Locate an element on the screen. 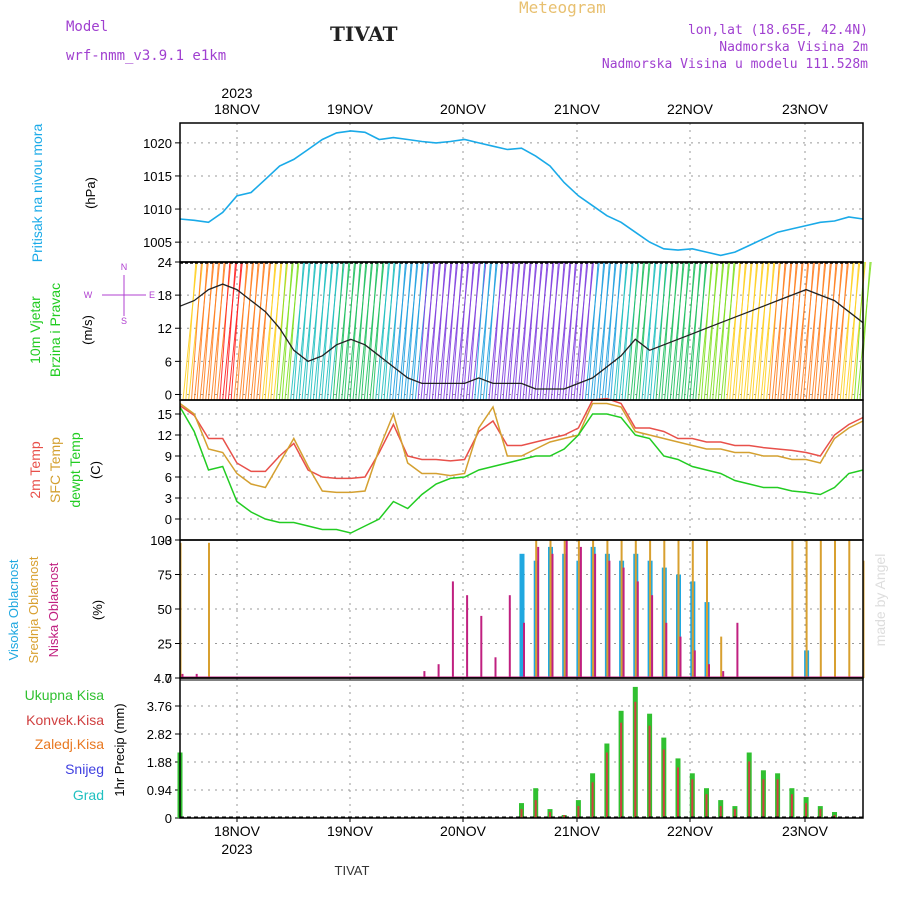 This screenshot has height=900, width=900. ytick-label-1-3: 18 is located at coordinates (165, 295).